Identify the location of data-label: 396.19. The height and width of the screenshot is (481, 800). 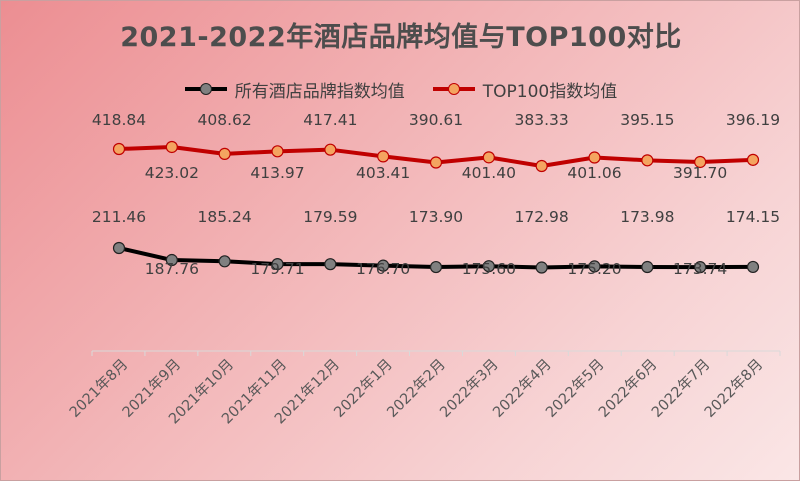
(753, 120).